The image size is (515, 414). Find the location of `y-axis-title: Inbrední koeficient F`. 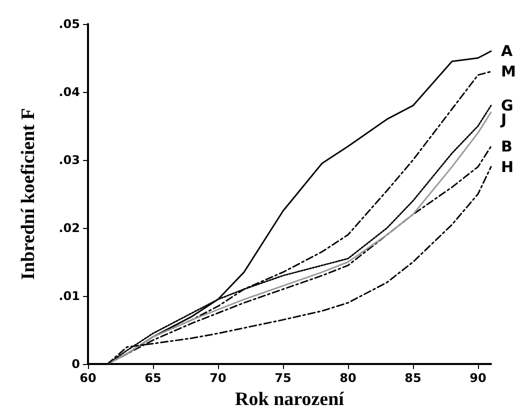

y-axis-title: Inbrední koeficient F is located at coordinates (28, 194).